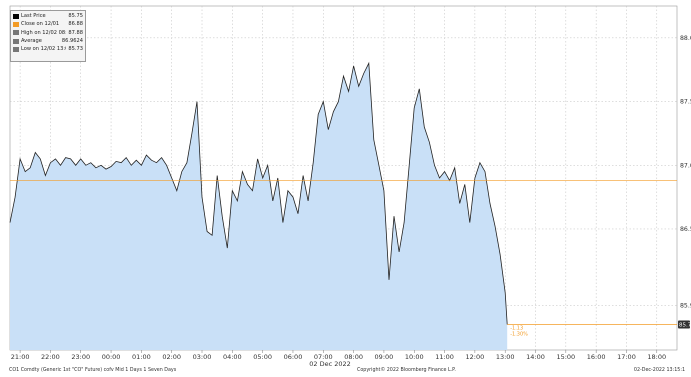 The height and width of the screenshot is (377, 691). I want to click on x-tick-label: 14:00, so click(535, 357).